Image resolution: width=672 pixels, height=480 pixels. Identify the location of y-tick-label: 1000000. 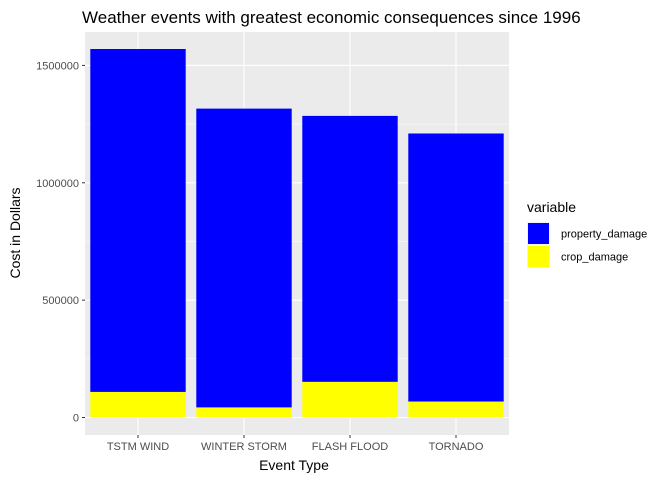
(57, 184).